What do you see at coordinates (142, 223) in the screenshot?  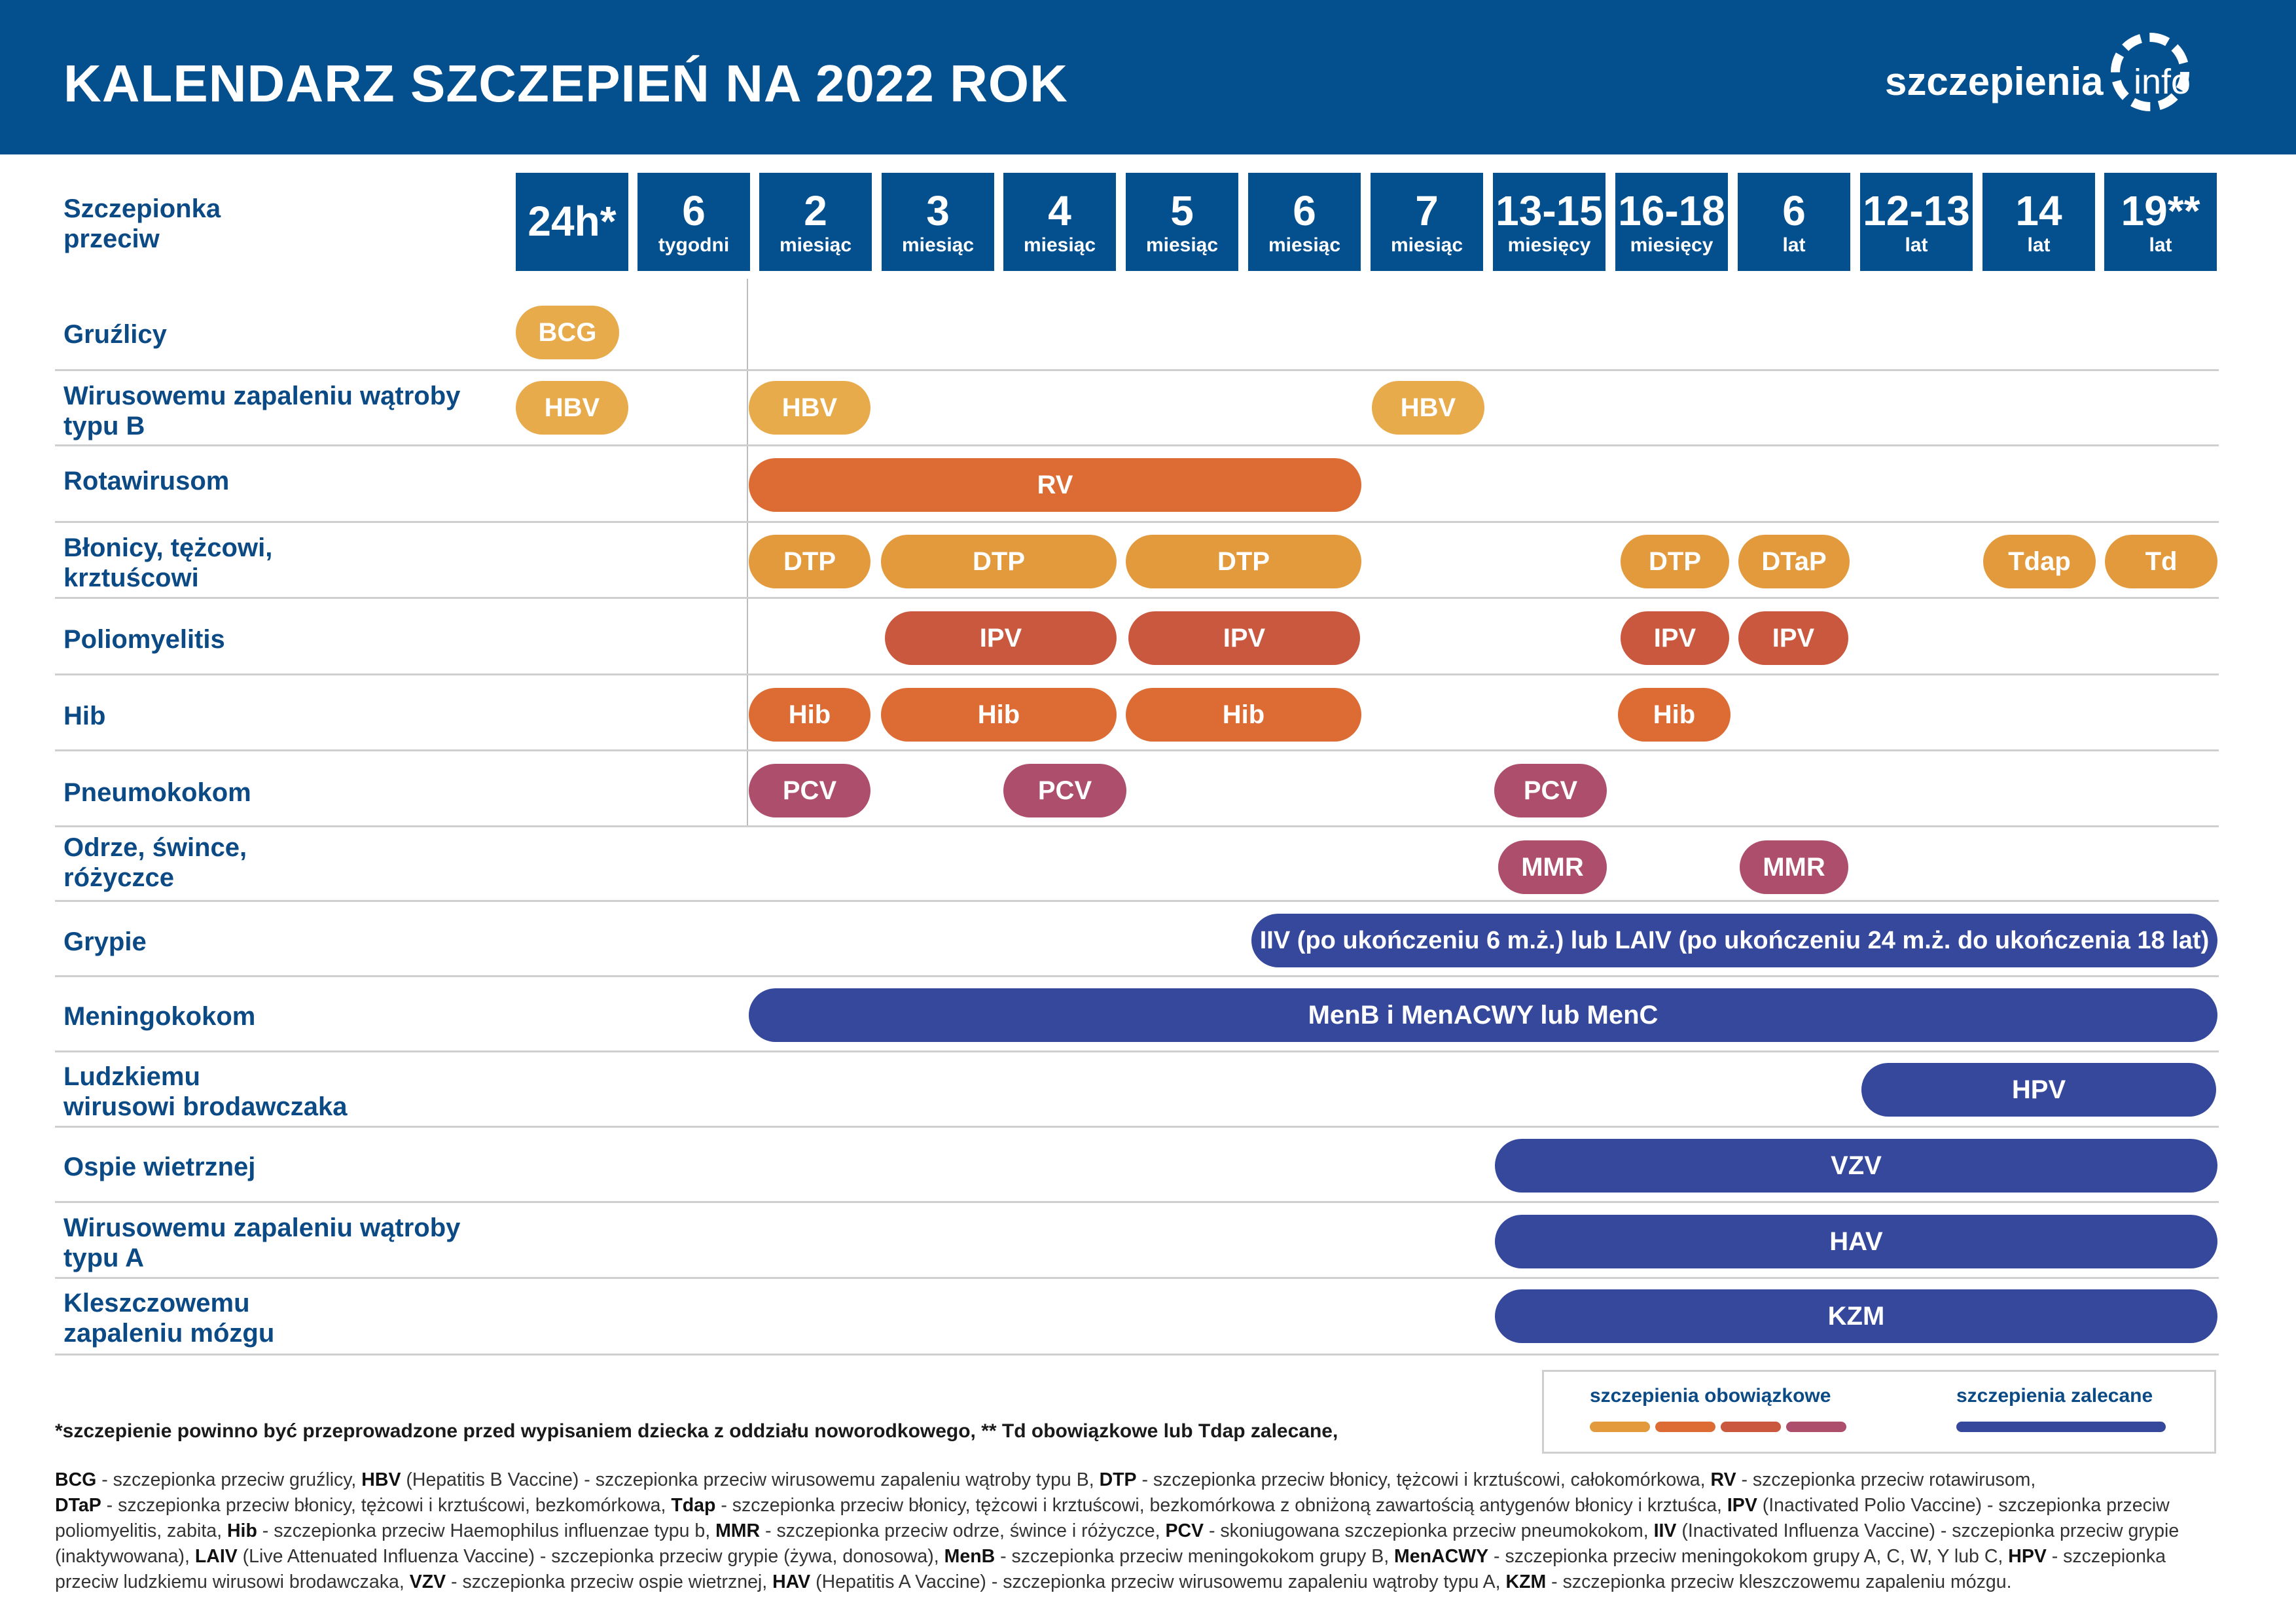 I see `column-header-label: Szczepionka przeciw` at bounding box center [142, 223].